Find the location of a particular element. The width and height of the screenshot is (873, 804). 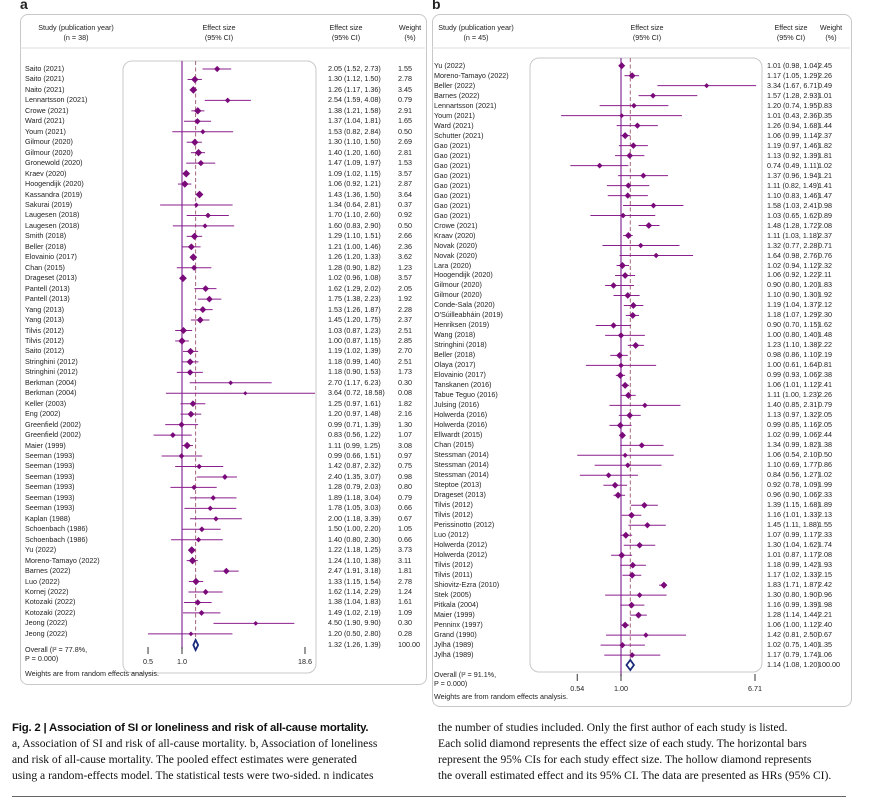

effect-size-ci: 1.22 (1.18, 1.25) is located at coordinates (354, 550).